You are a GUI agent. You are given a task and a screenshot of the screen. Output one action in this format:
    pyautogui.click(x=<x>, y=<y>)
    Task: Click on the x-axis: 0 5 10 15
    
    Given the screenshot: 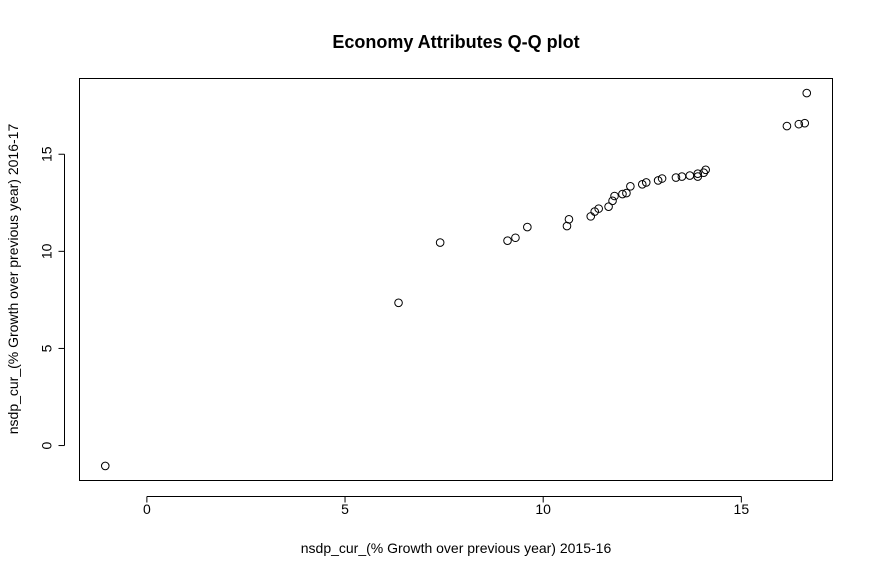 What is the action you would take?
    pyautogui.click(x=446, y=506)
    